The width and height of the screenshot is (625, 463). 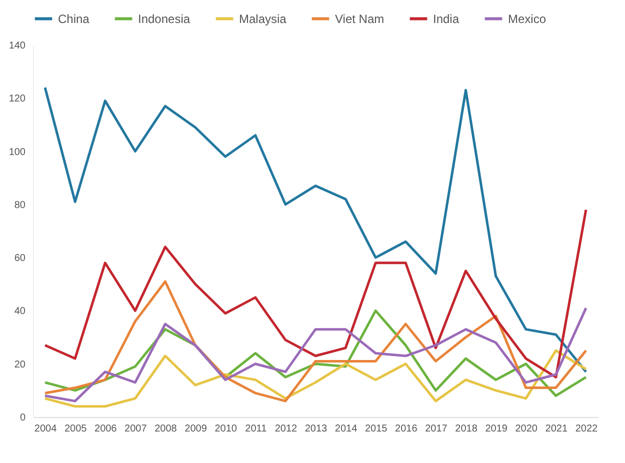 What do you see at coordinates (20, 258) in the screenshot?
I see `y-tick-label: 60` at bounding box center [20, 258].